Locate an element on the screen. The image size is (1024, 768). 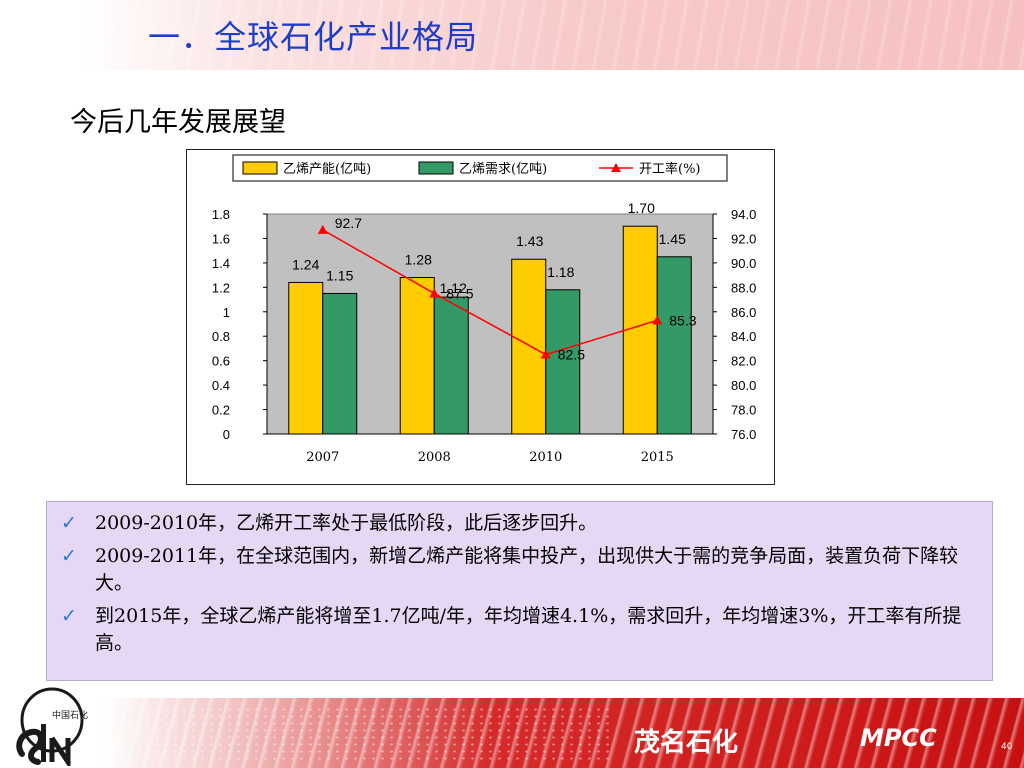
footer-brand: 茂名石化 is located at coordinates (686, 743).